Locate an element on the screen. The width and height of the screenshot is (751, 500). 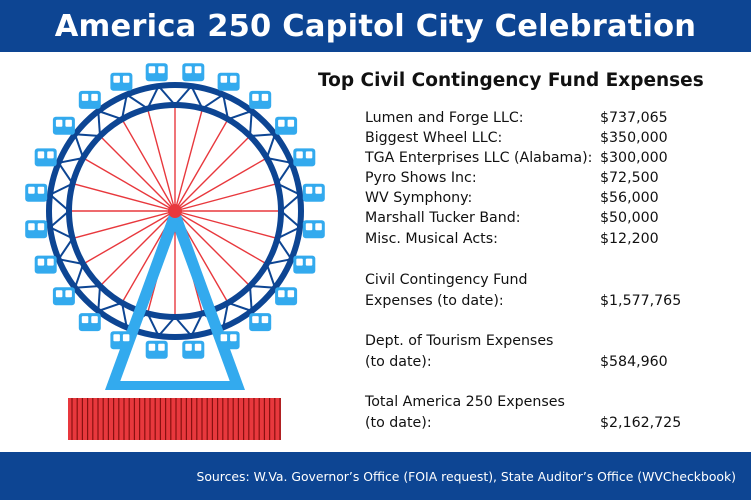
expense-label: Marshall Tucker Band: is located at coordinates (443, 218).